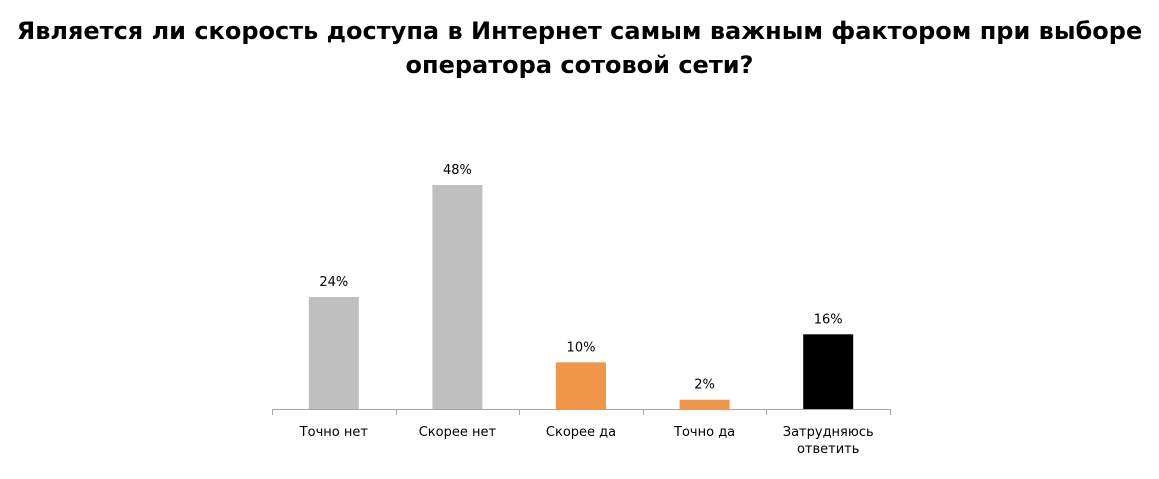 This screenshot has height=479, width=1159. Describe the element at coordinates (828, 319) in the screenshot. I see `data-label: 16%` at that location.